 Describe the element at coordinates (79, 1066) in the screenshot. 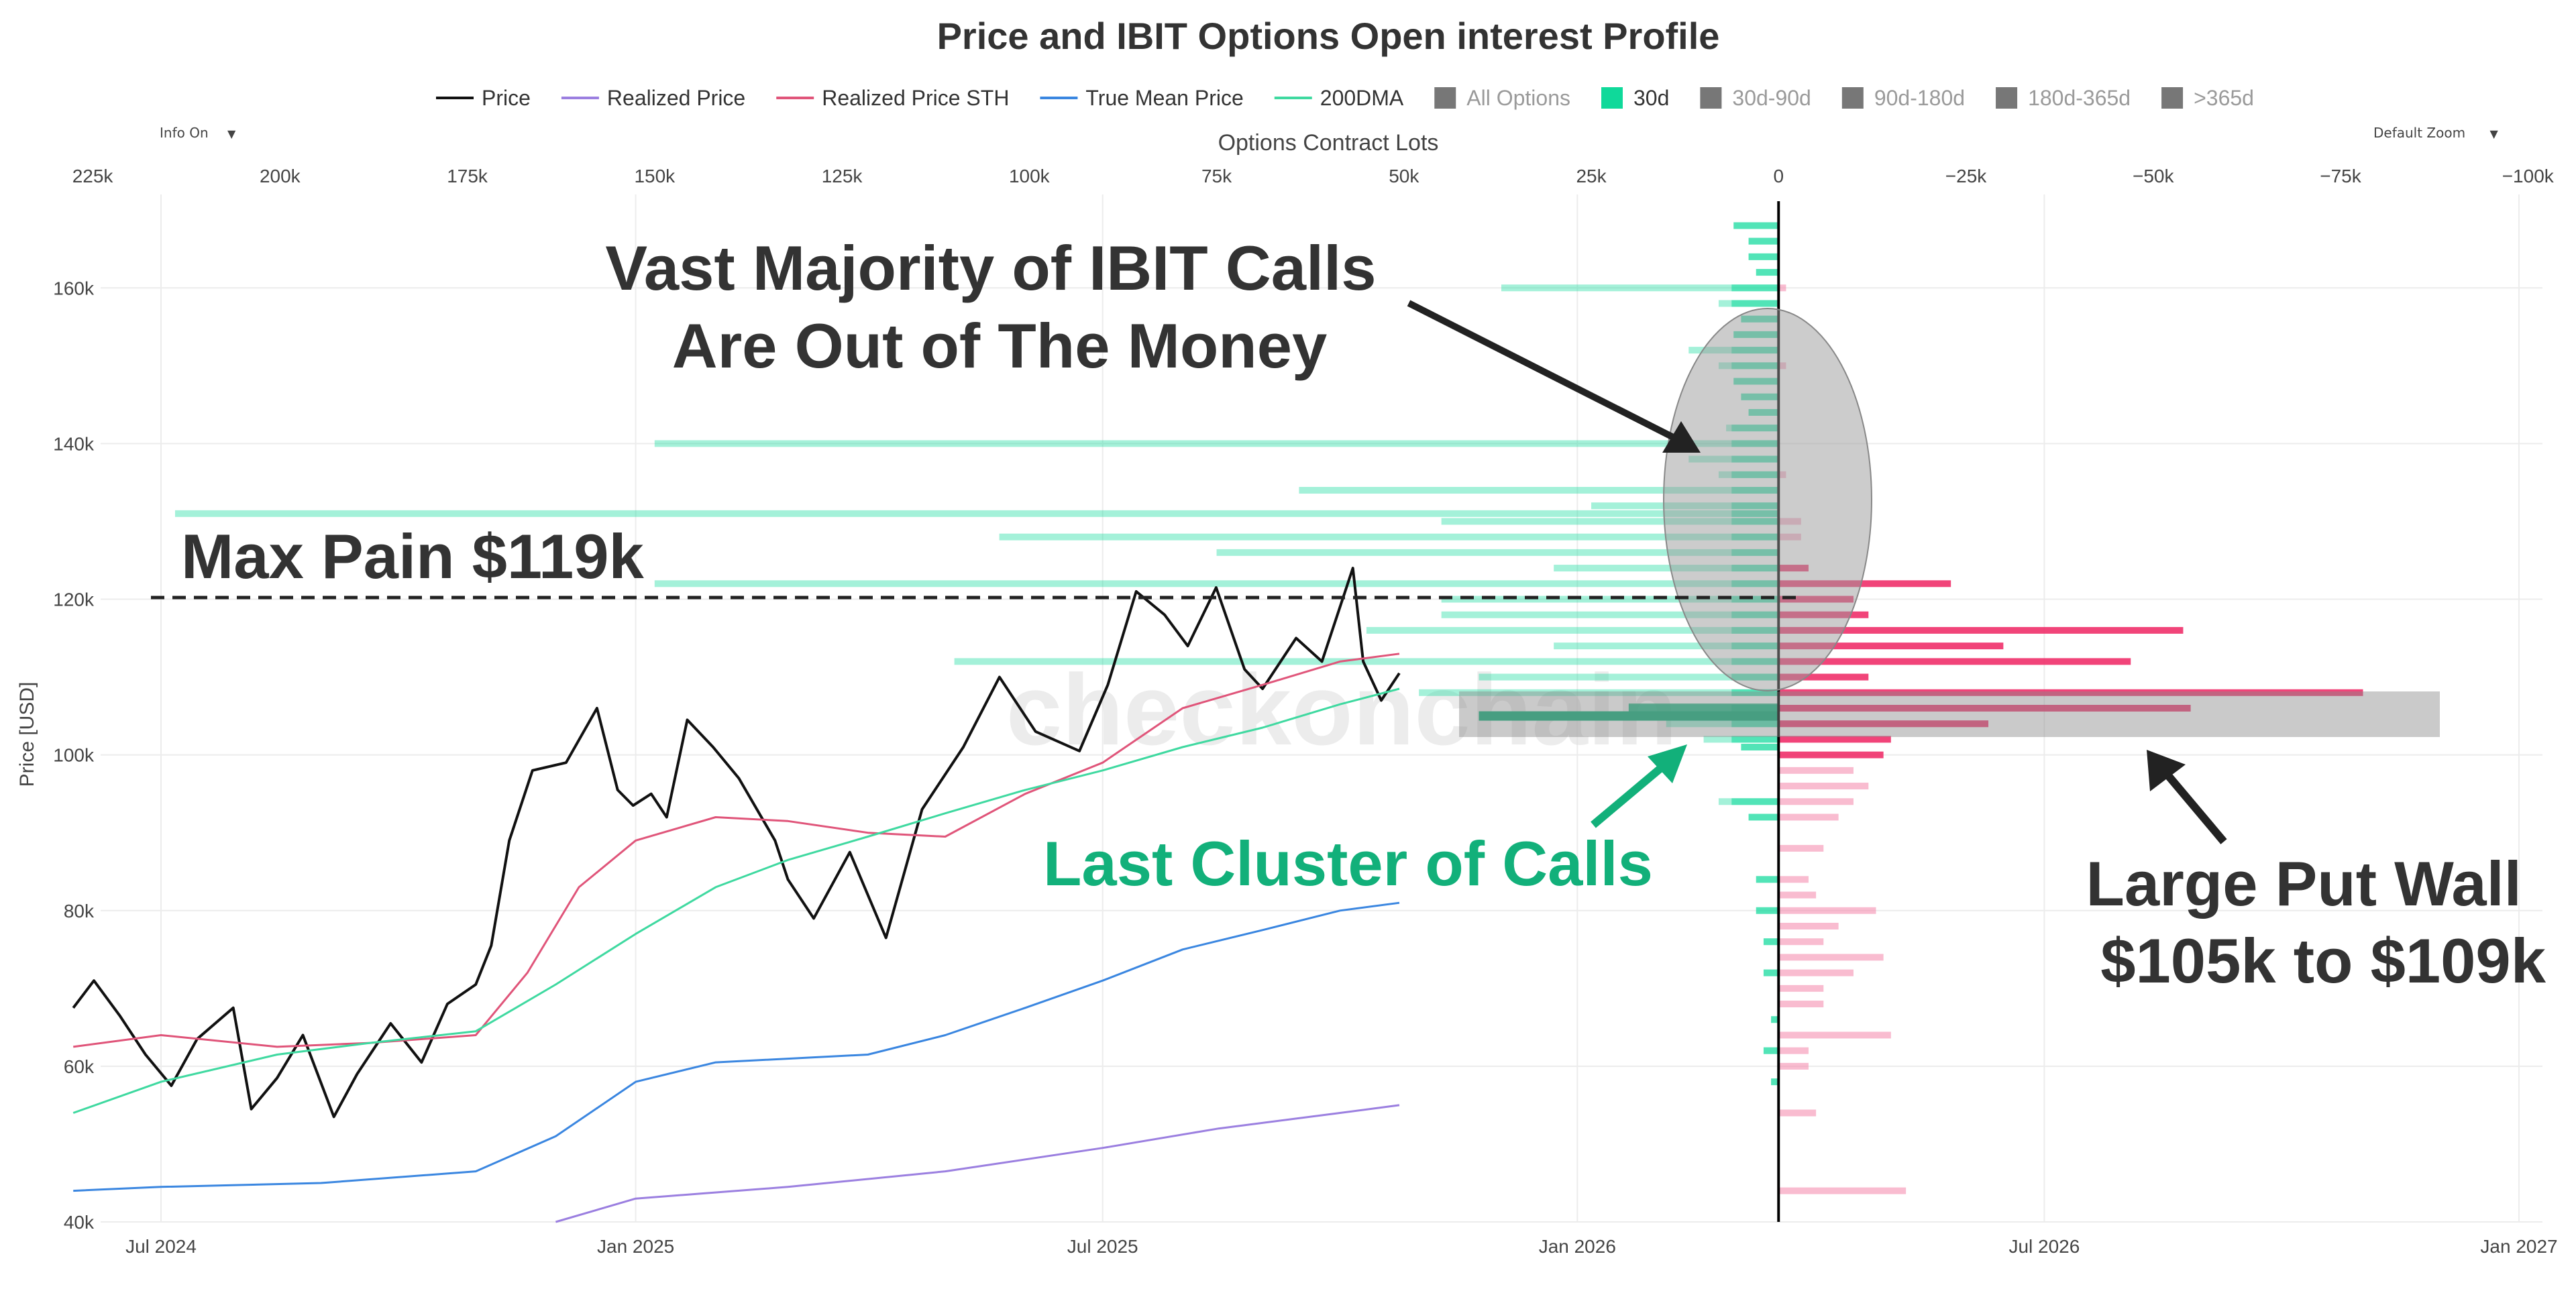

I see `y-tick-label: 60k` at that location.